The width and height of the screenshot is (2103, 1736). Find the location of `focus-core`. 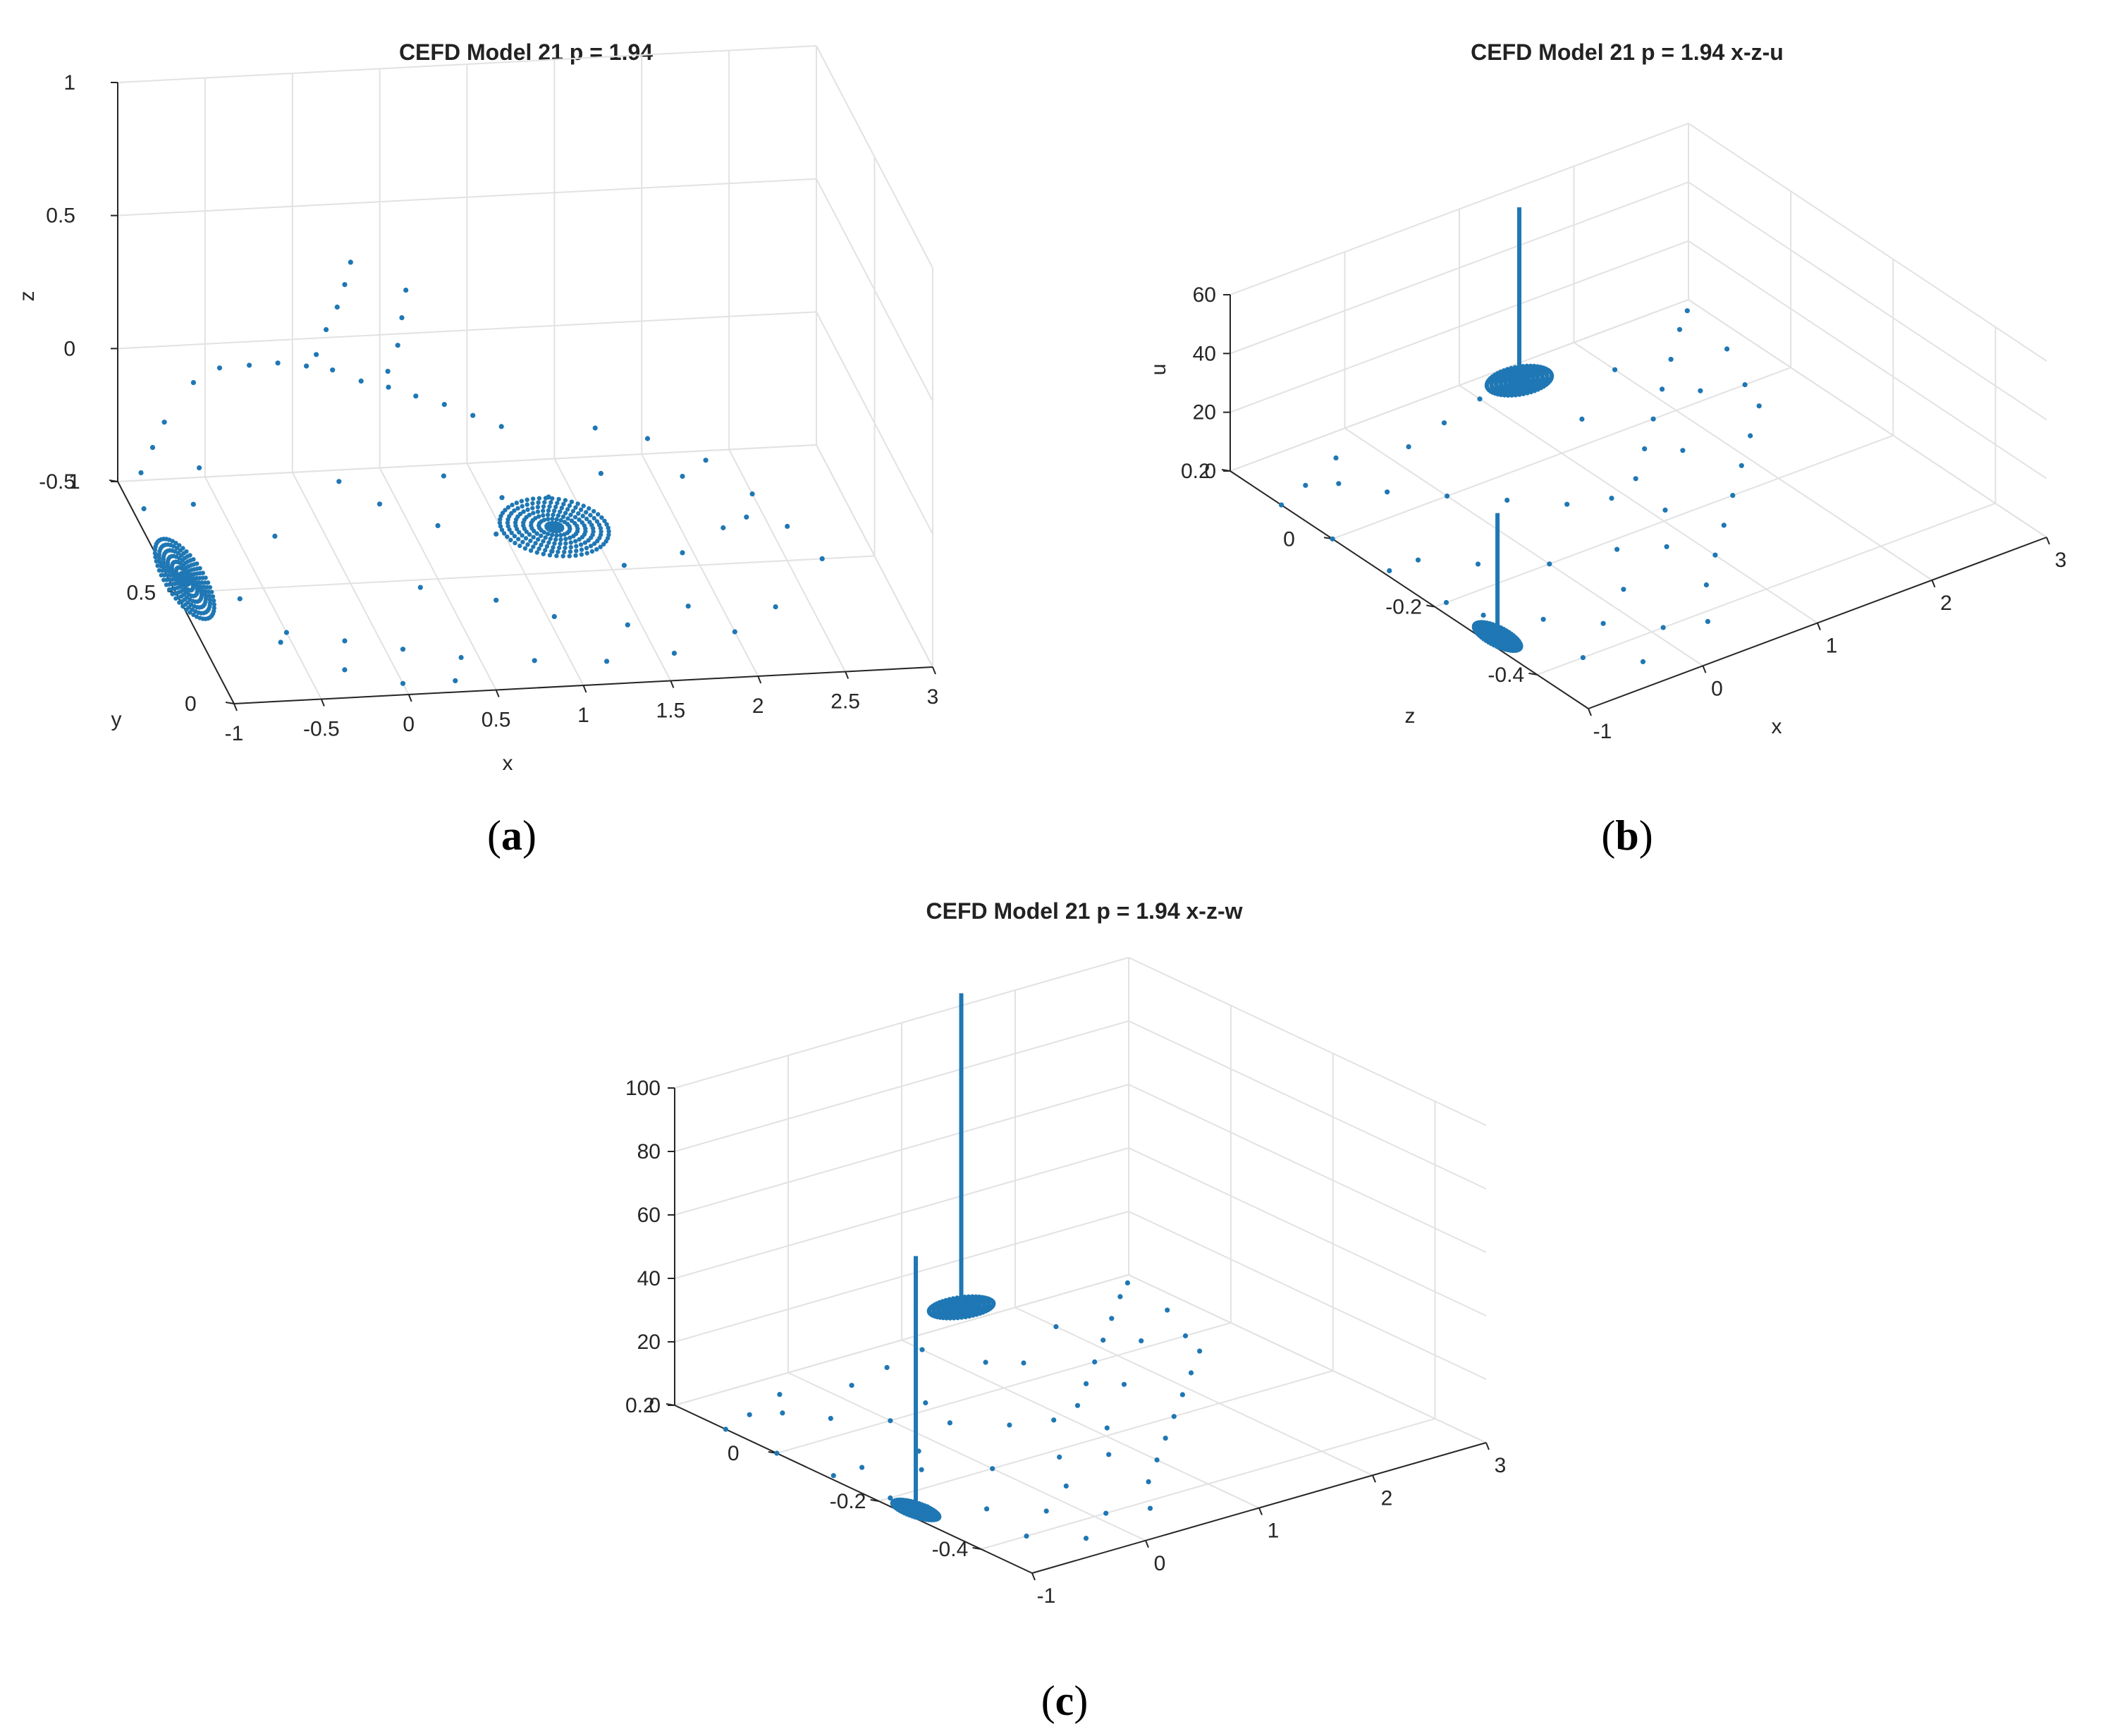

focus-core is located at coordinates (184, 579).